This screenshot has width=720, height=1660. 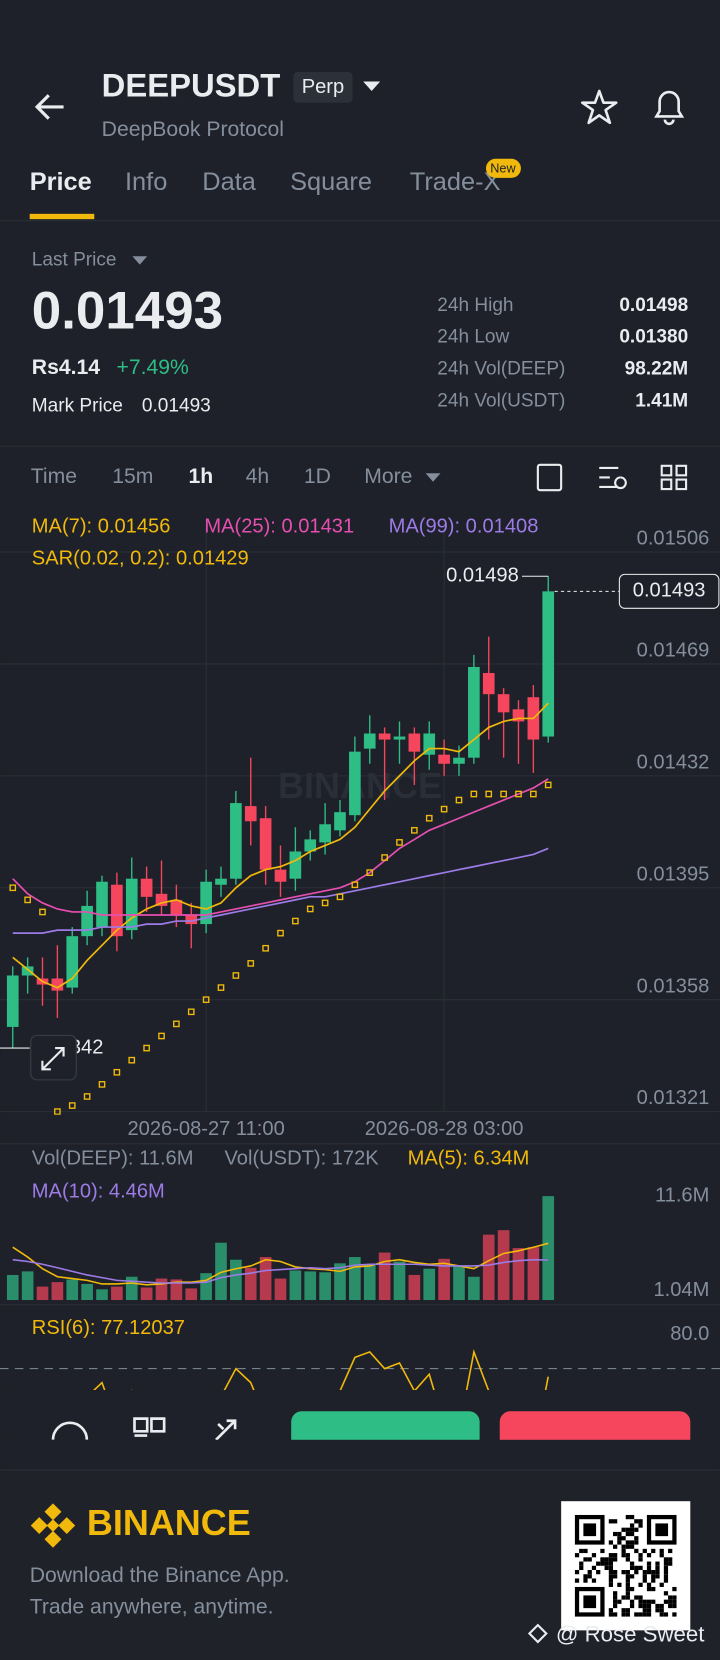 What do you see at coordinates (226, 1430) in the screenshot?
I see `trade-button` at bounding box center [226, 1430].